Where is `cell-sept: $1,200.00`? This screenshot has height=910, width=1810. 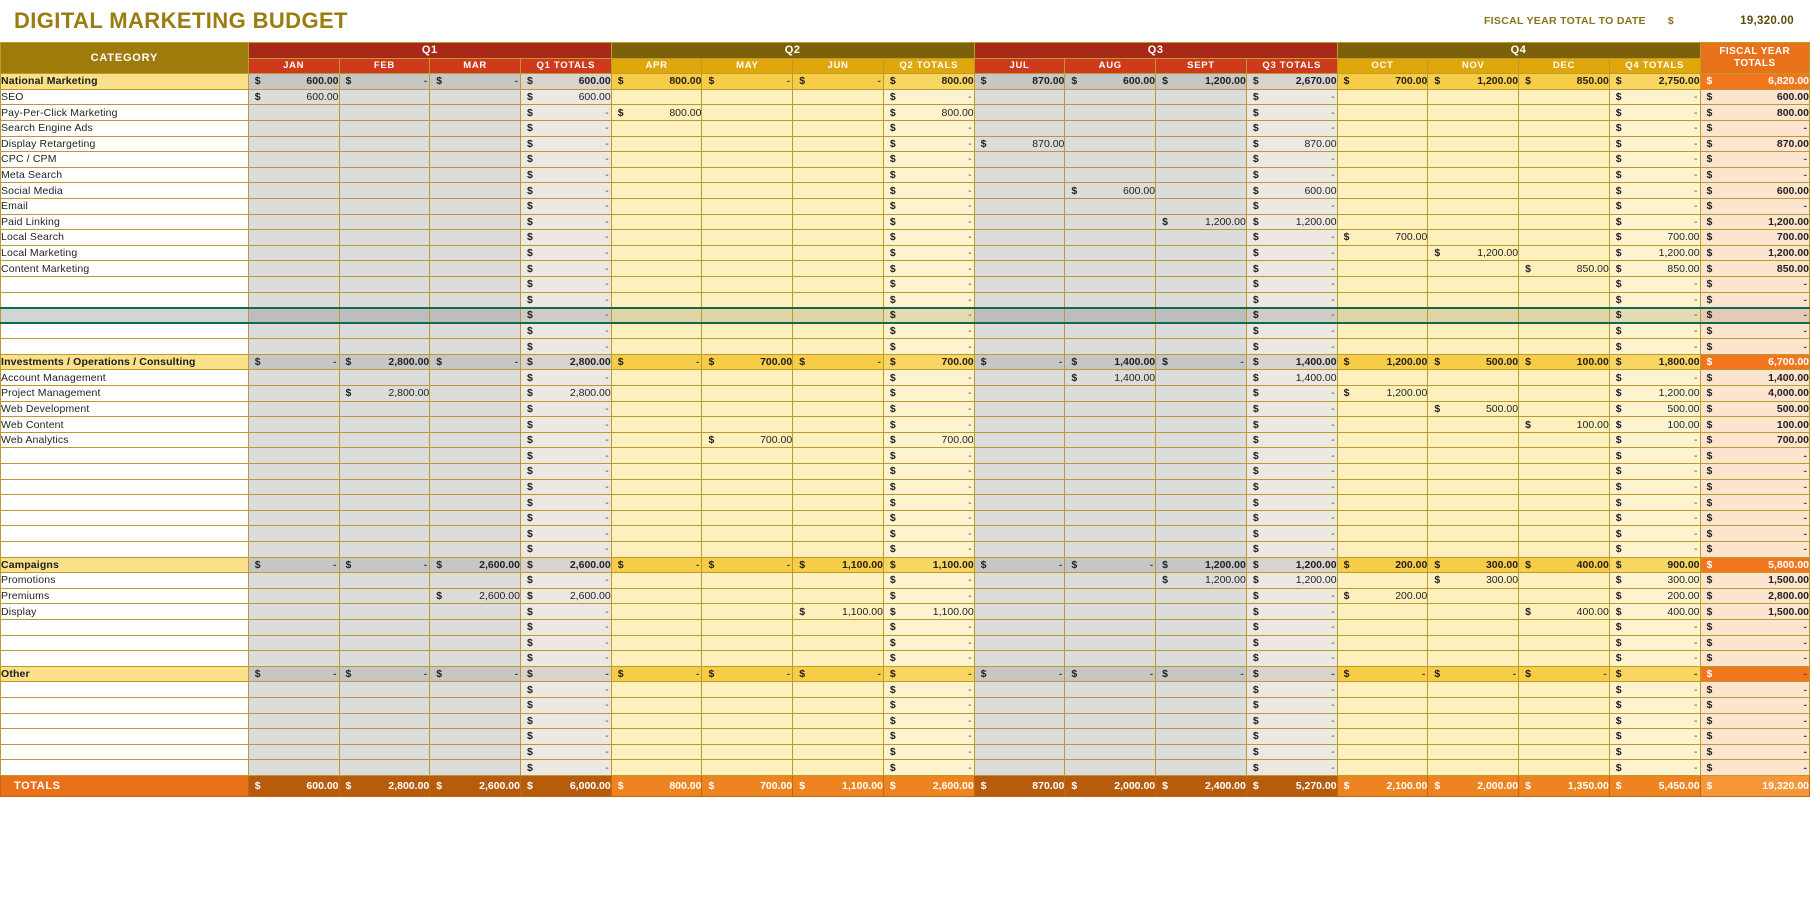 cell-sept: $1,200.00 is located at coordinates (1201, 565).